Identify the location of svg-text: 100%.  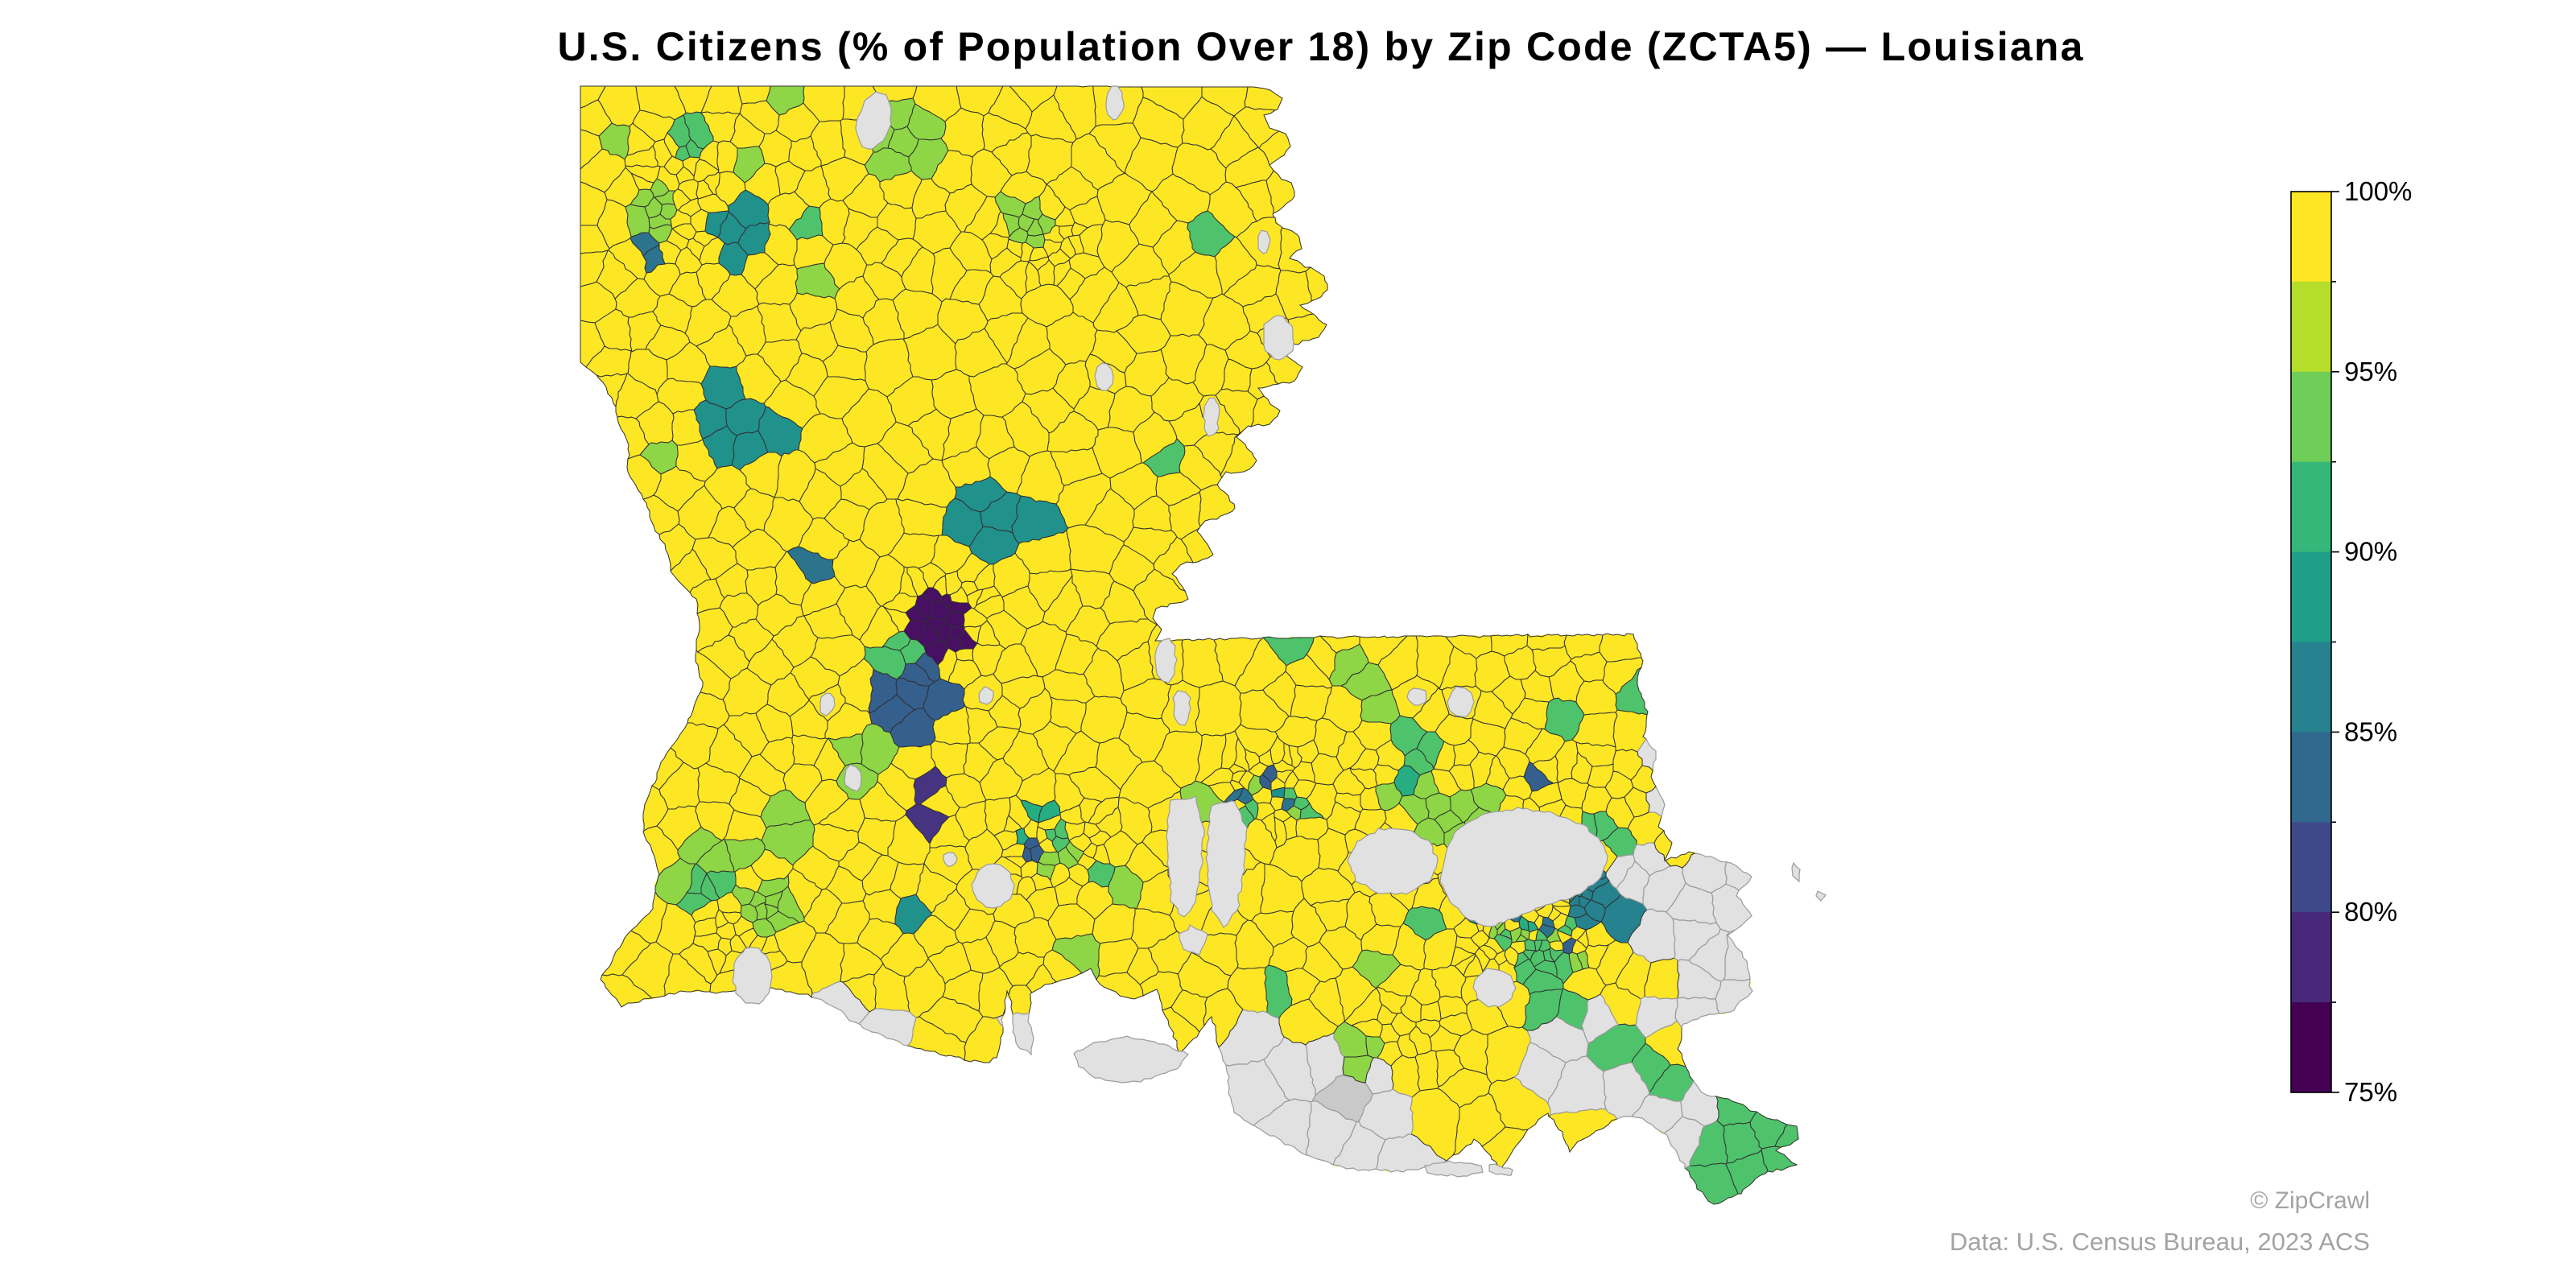
(2378, 191).